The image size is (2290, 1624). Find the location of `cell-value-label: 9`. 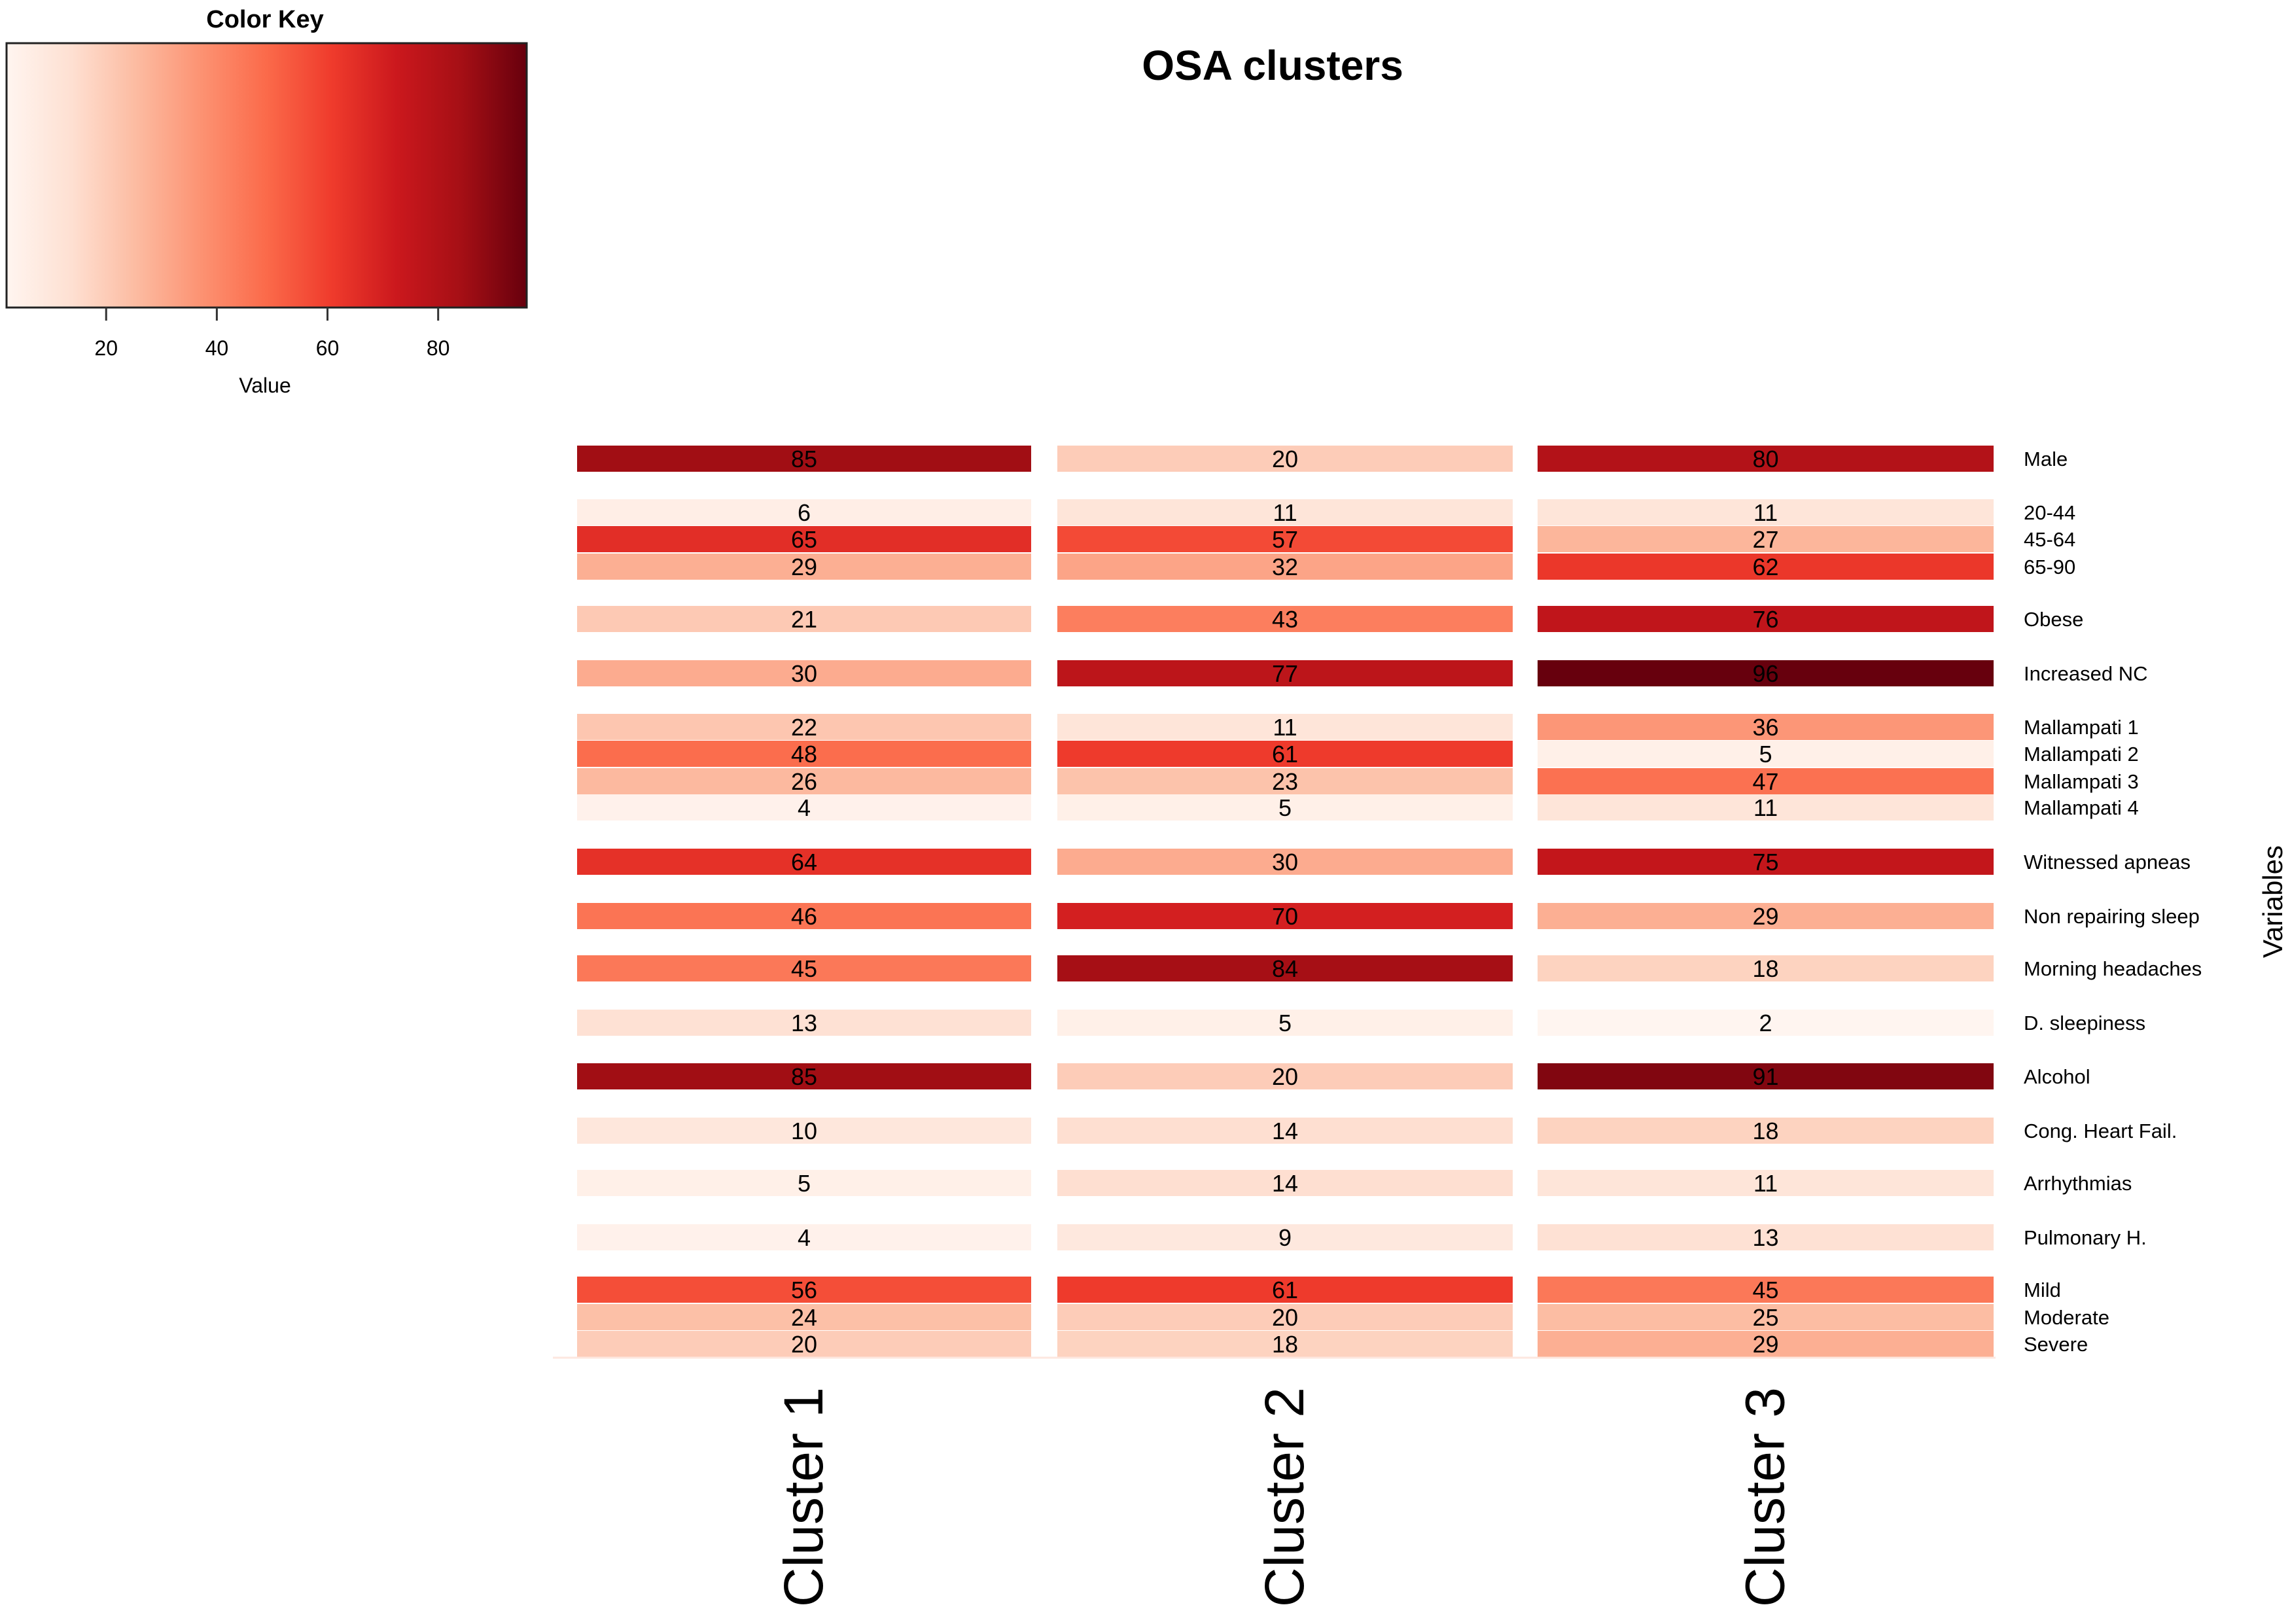

cell-value-label: 9 is located at coordinates (1285, 1237).